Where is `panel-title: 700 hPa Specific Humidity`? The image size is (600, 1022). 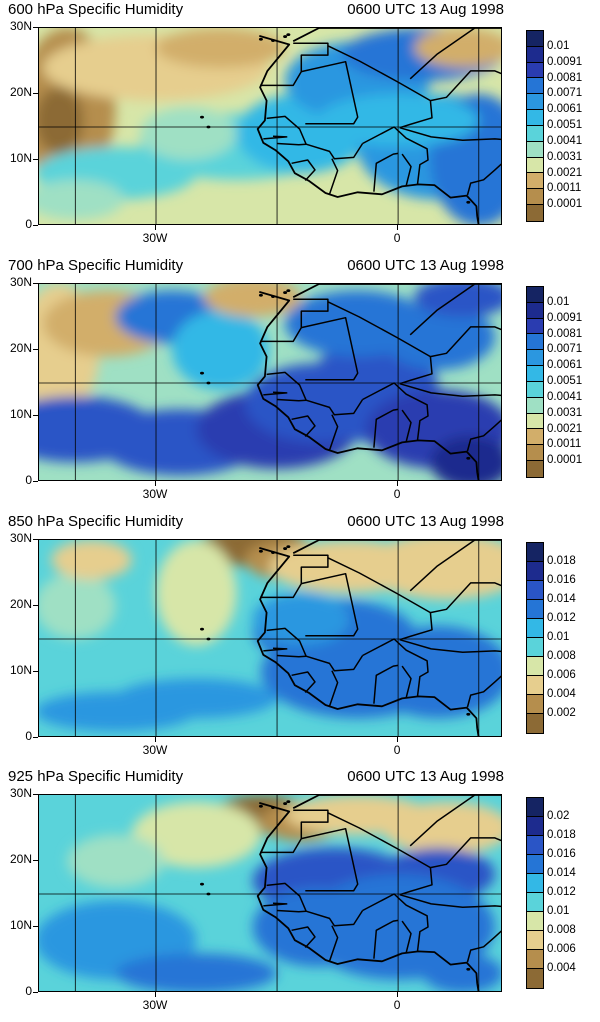 panel-title: 700 hPa Specific Humidity is located at coordinates (96, 265).